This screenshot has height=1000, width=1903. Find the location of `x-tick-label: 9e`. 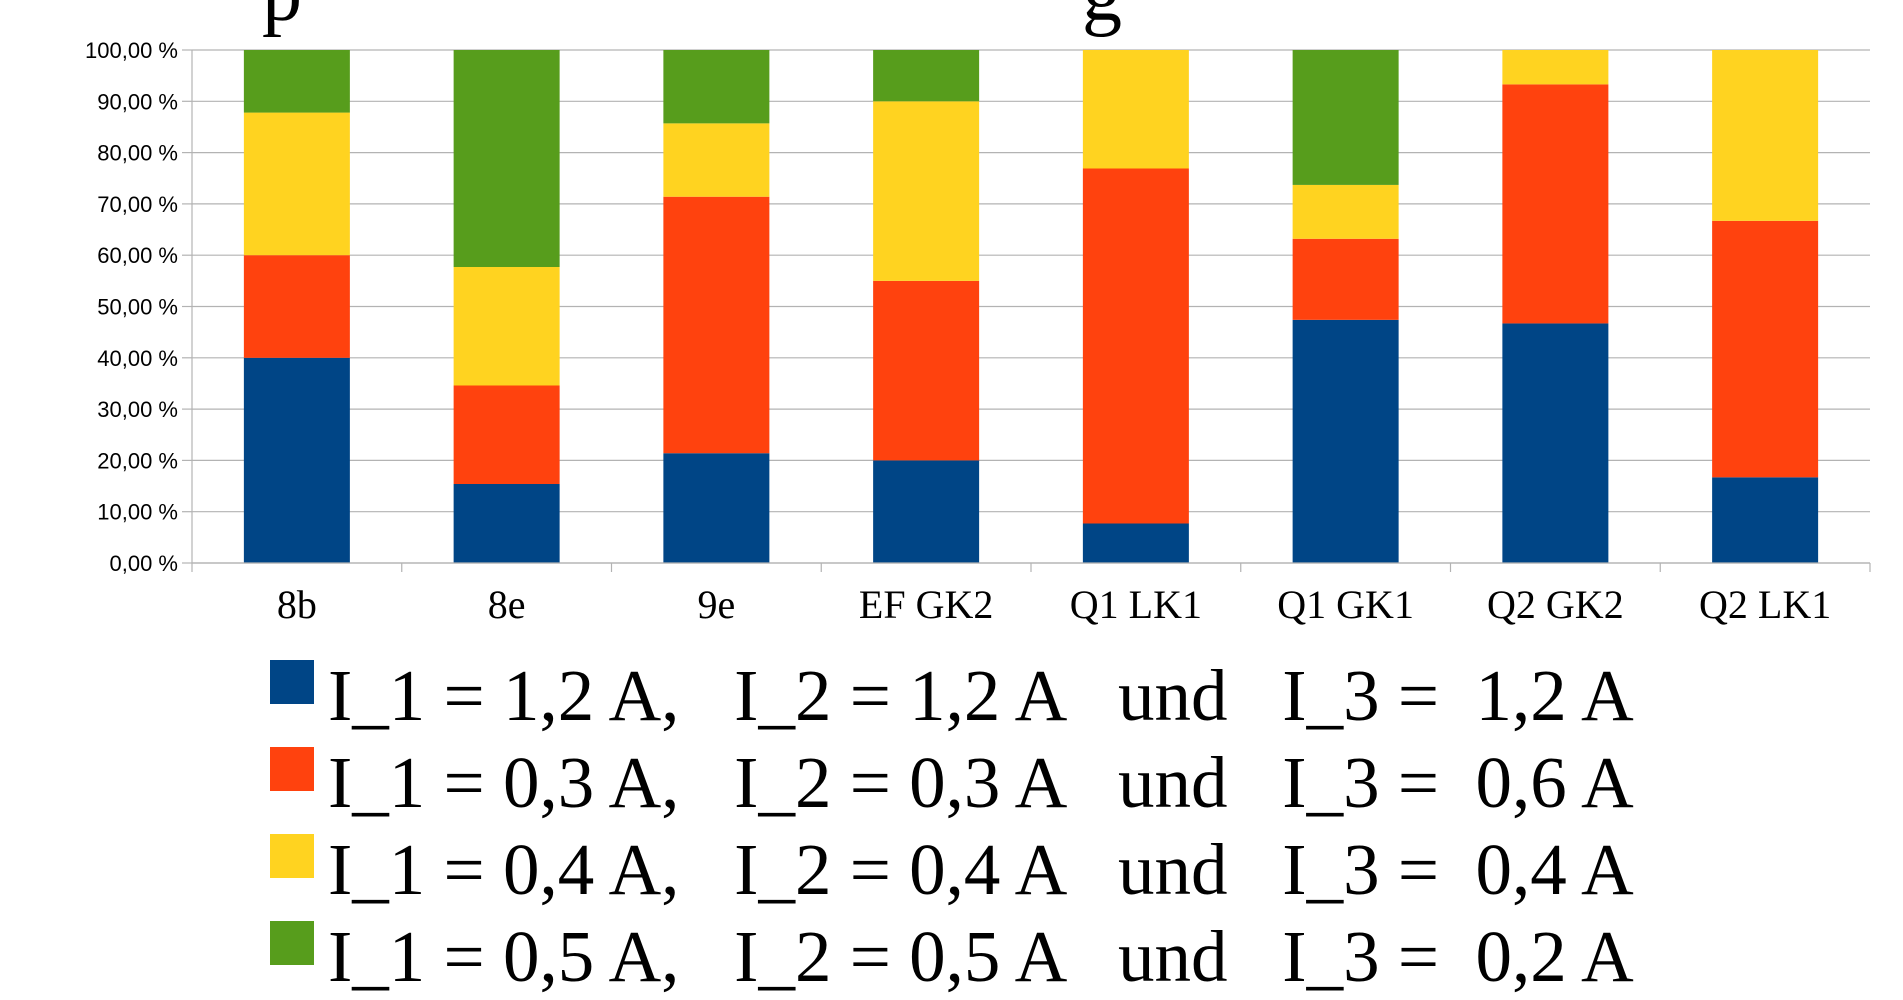

x-tick-label: 9e is located at coordinates (716, 604).